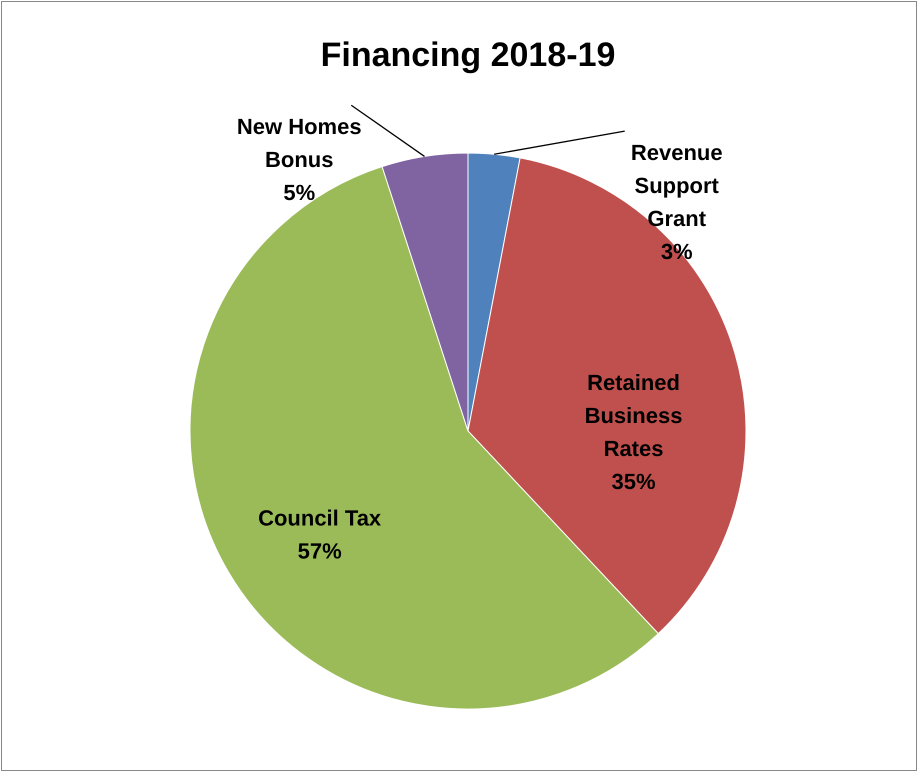  What do you see at coordinates (299, 143) in the screenshot?
I see `slice-label: New Homes Bonus` at bounding box center [299, 143].